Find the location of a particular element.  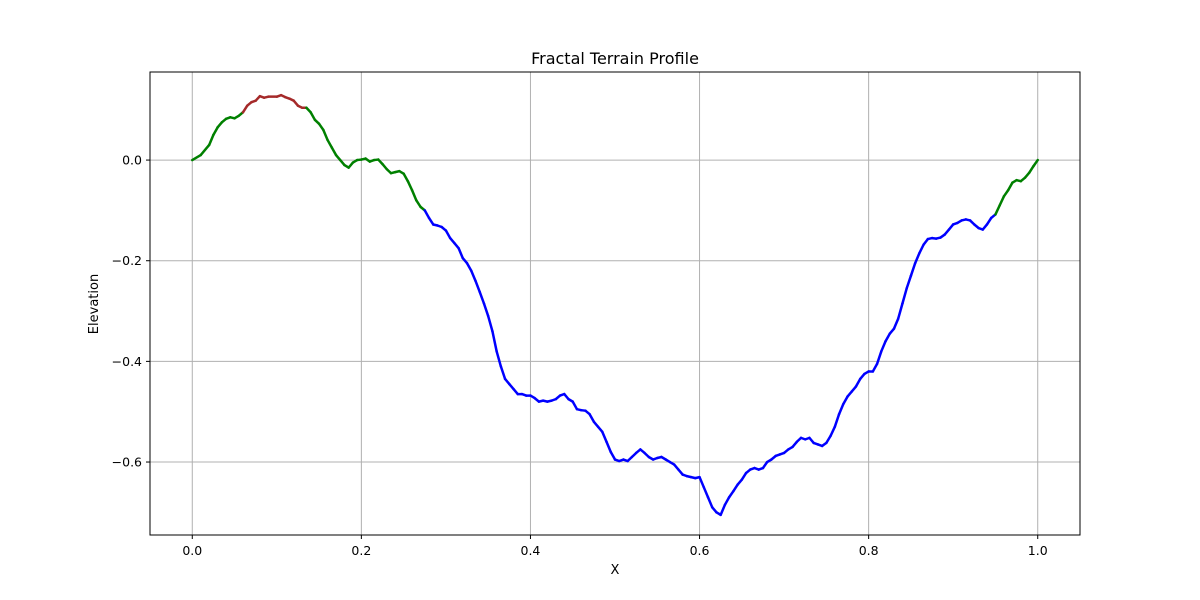

x-tick-label: 0.0 is located at coordinates (192, 550).